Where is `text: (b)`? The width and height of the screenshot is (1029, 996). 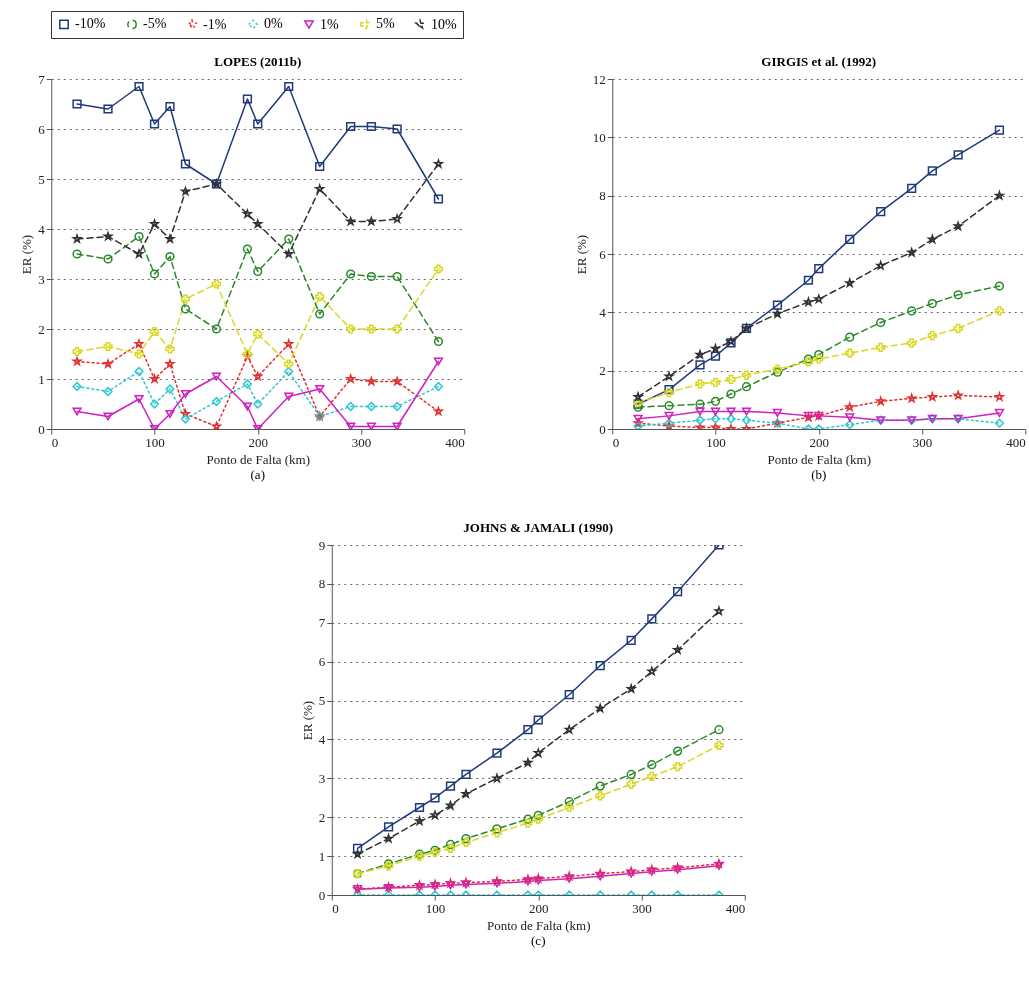 text: (b) is located at coordinates (819, 474).